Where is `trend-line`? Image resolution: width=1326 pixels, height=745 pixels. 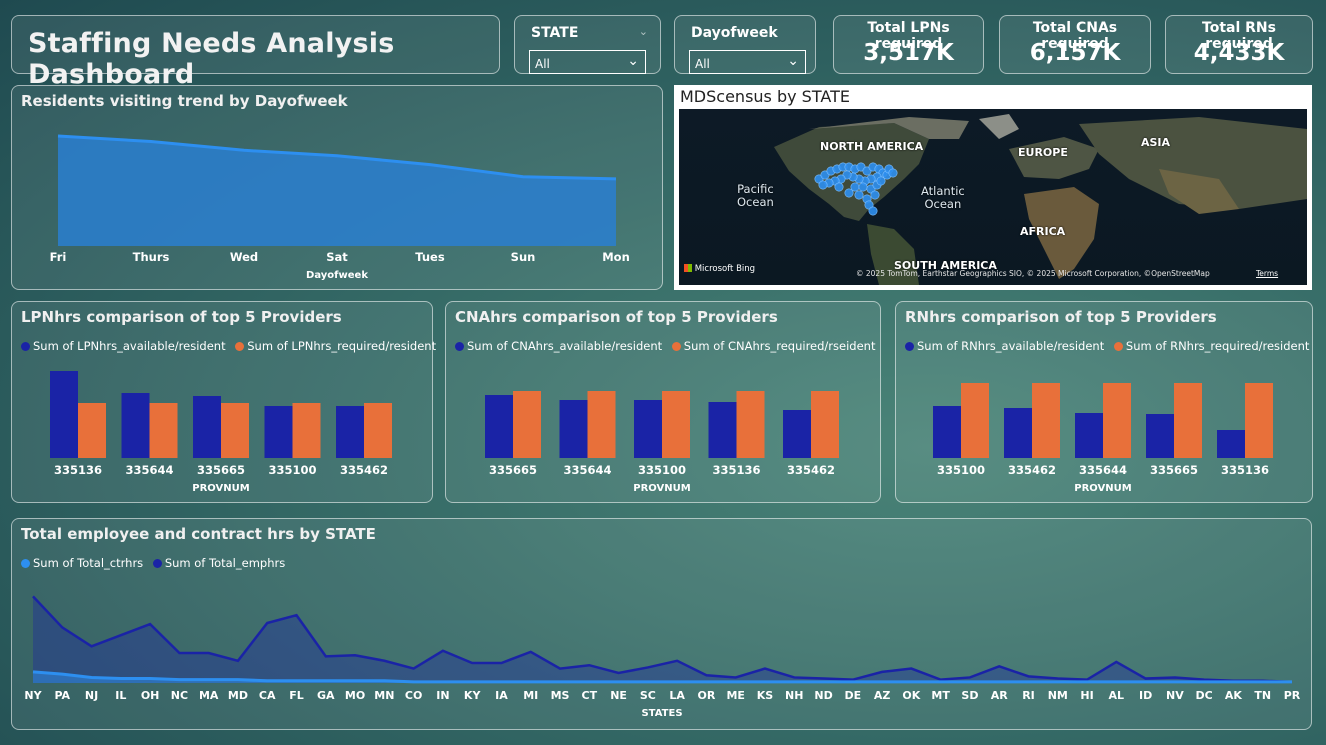
trend-line is located at coordinates (337, 157).